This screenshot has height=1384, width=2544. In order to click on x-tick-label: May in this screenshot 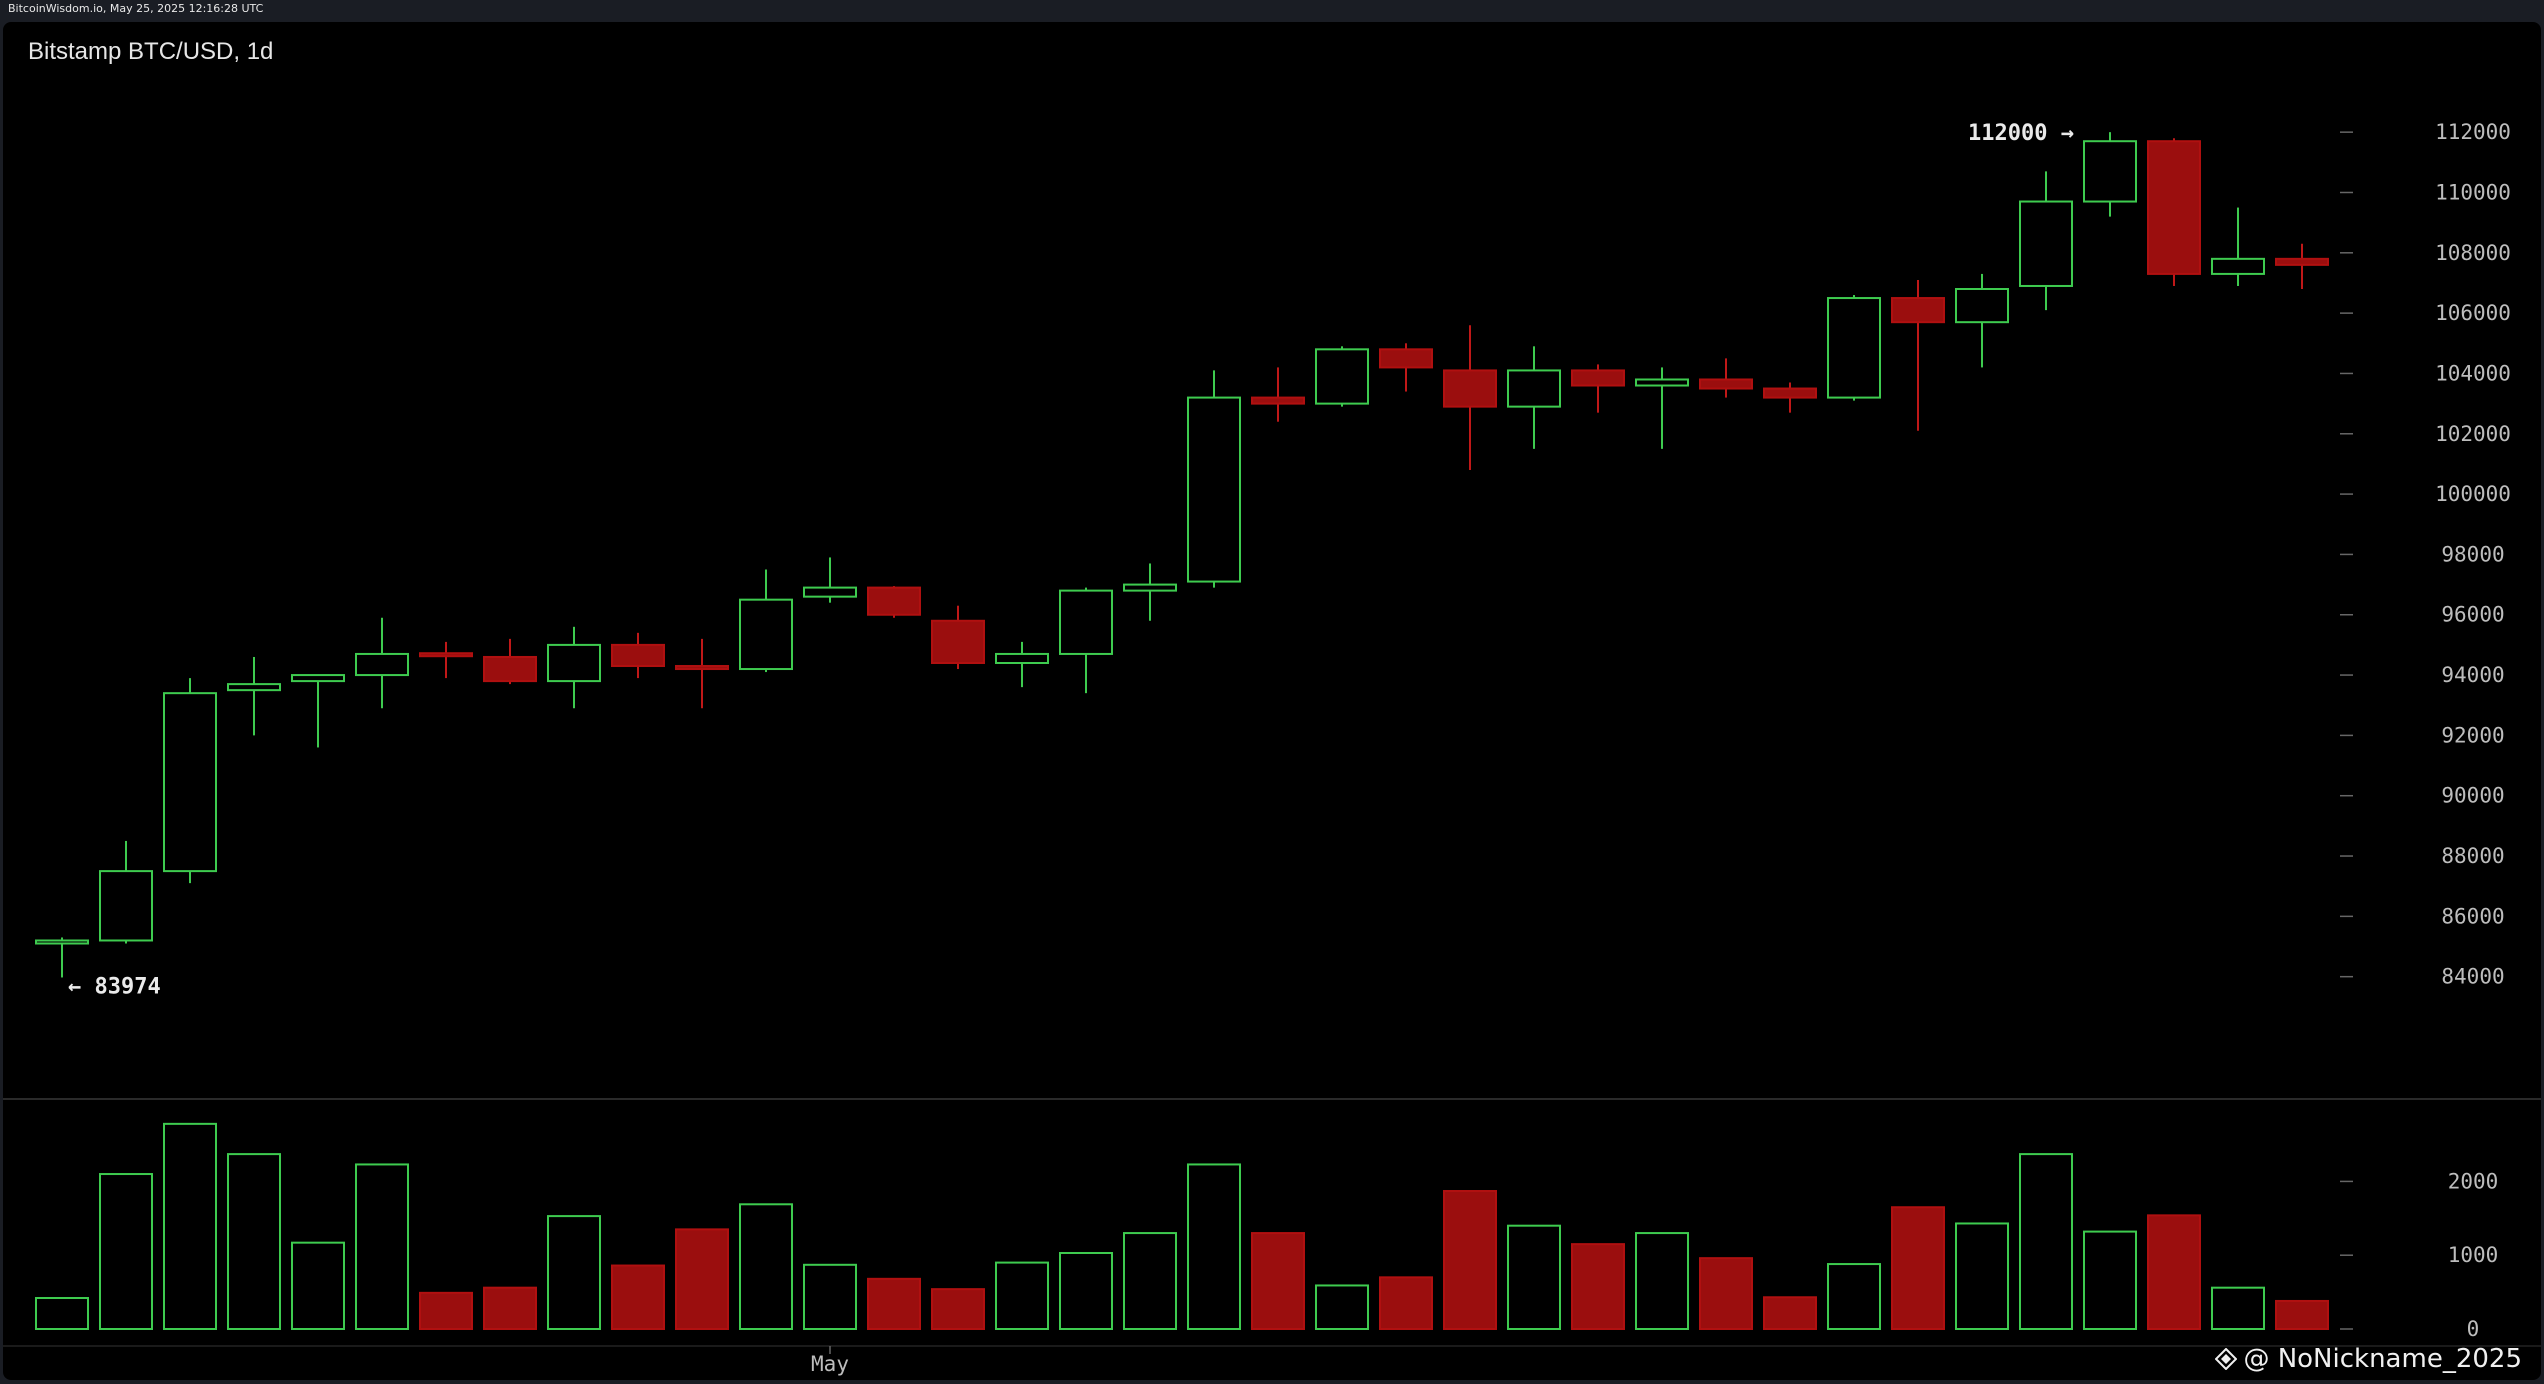, I will do `click(830, 1364)`.